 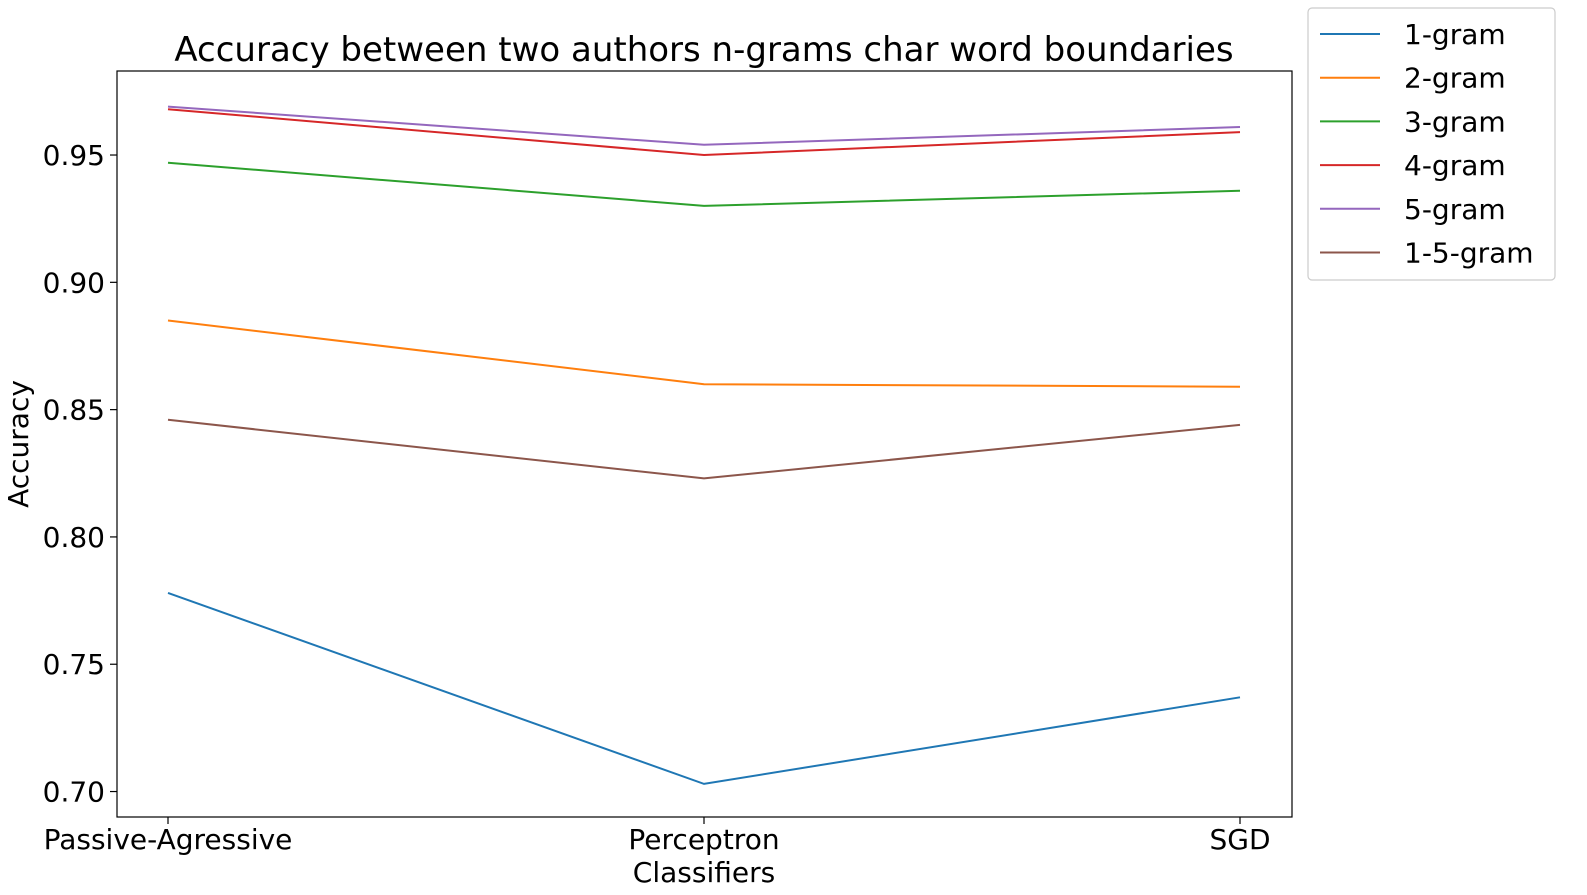 I want to click on x-tick-label: Passive-Agressive, so click(x=168, y=839).